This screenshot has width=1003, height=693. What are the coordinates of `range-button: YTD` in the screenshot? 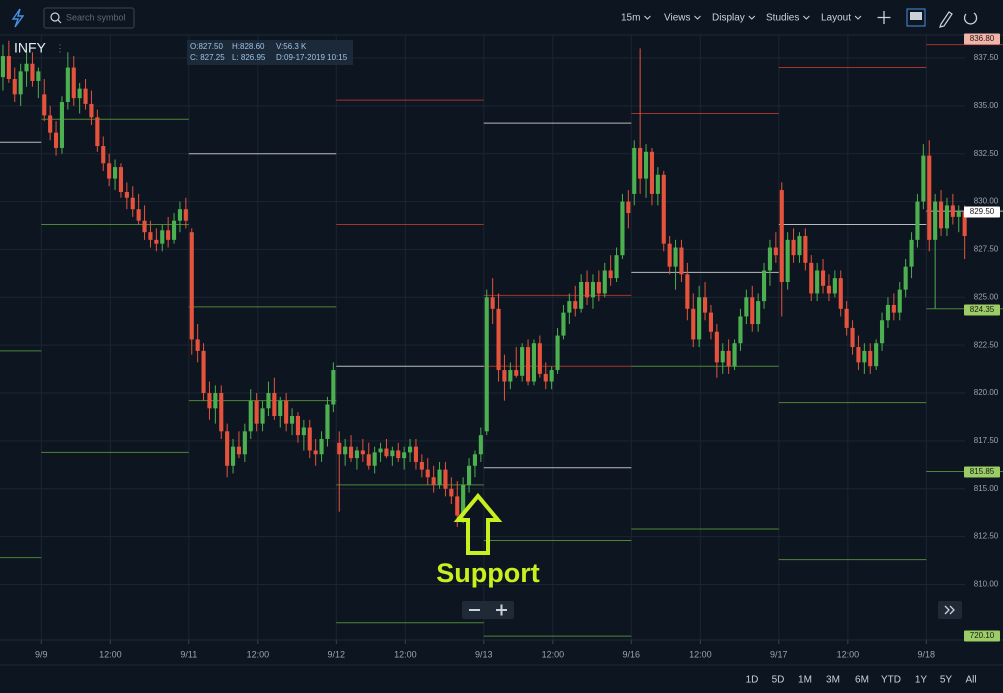 It's located at (891, 680).